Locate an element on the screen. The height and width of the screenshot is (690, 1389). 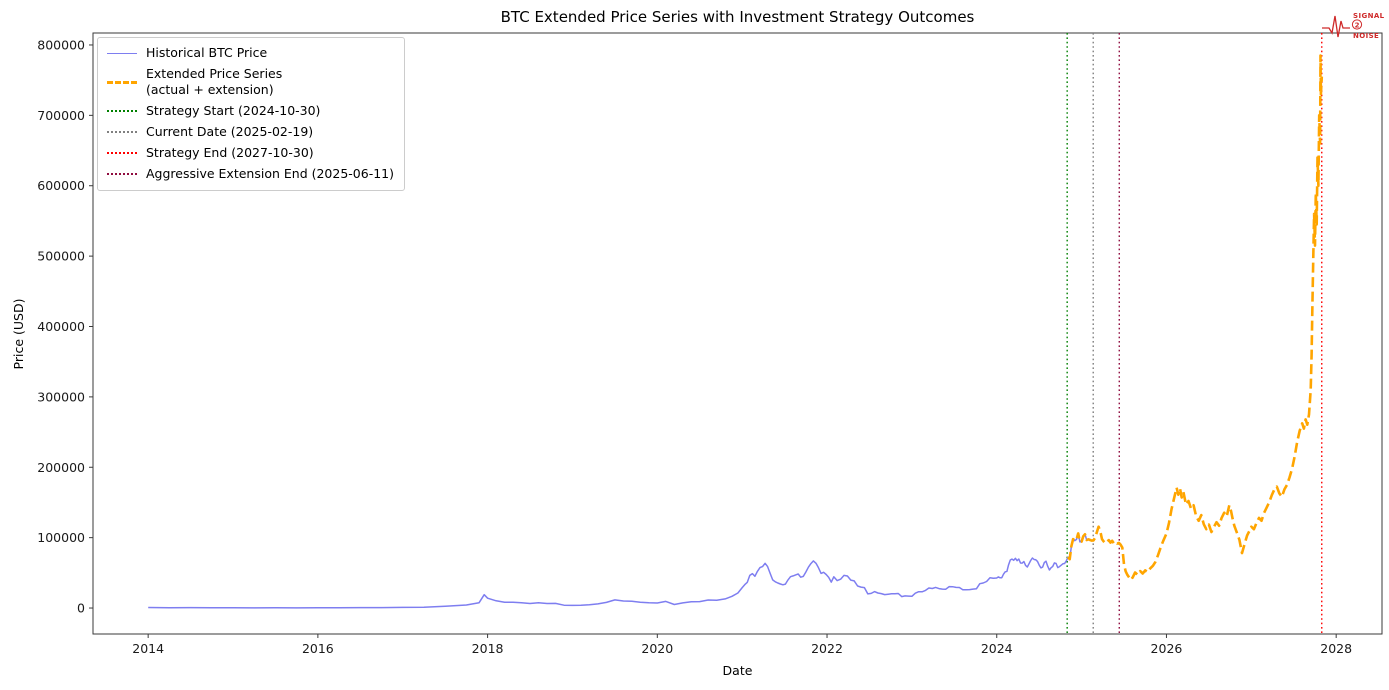
legend-entry: Aggressive Extension End (2025-06-11) is located at coordinates (250, 174).